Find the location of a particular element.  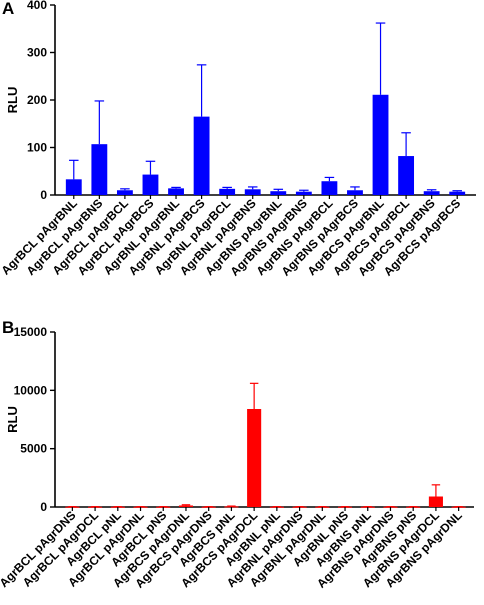

y-tick-label: 300 is located at coordinates (37, 53).